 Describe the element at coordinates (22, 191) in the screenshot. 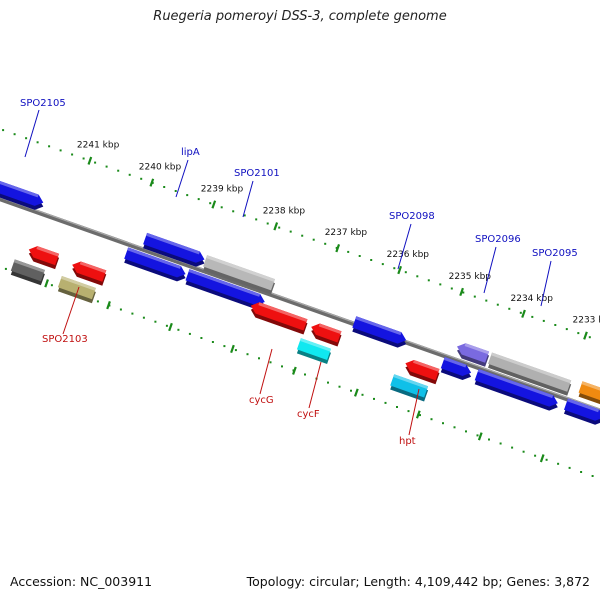

I see `gene-g0` at that location.